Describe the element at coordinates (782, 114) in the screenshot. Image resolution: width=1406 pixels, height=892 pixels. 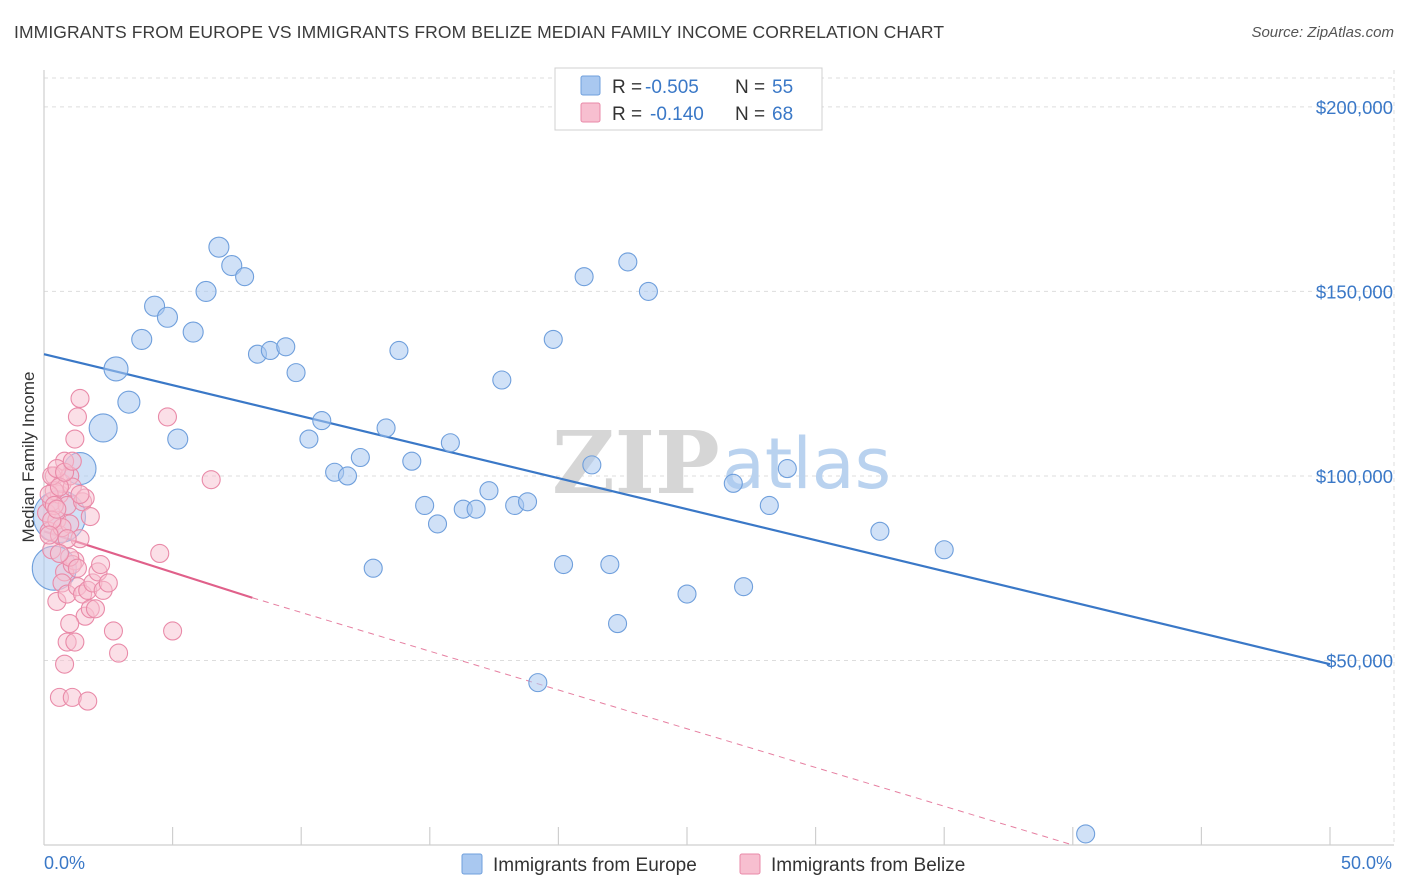
I see `legend-n-value-belize: 68` at that location.